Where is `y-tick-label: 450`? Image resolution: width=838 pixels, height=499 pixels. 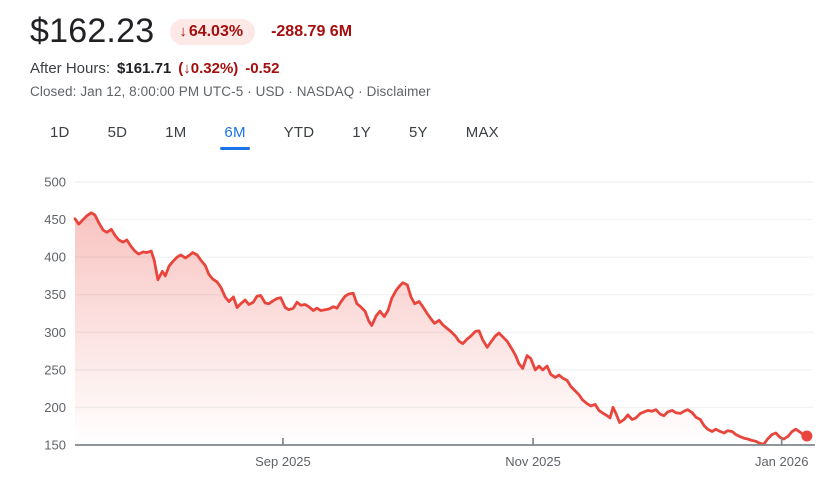 y-tick-label: 450 is located at coordinates (55, 219).